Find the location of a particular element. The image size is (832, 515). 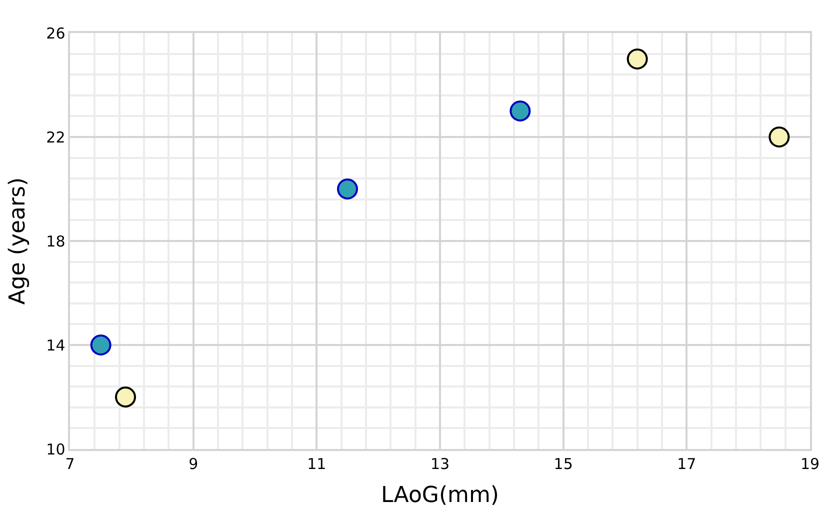

x-tick-label: 17 is located at coordinates (686, 463).